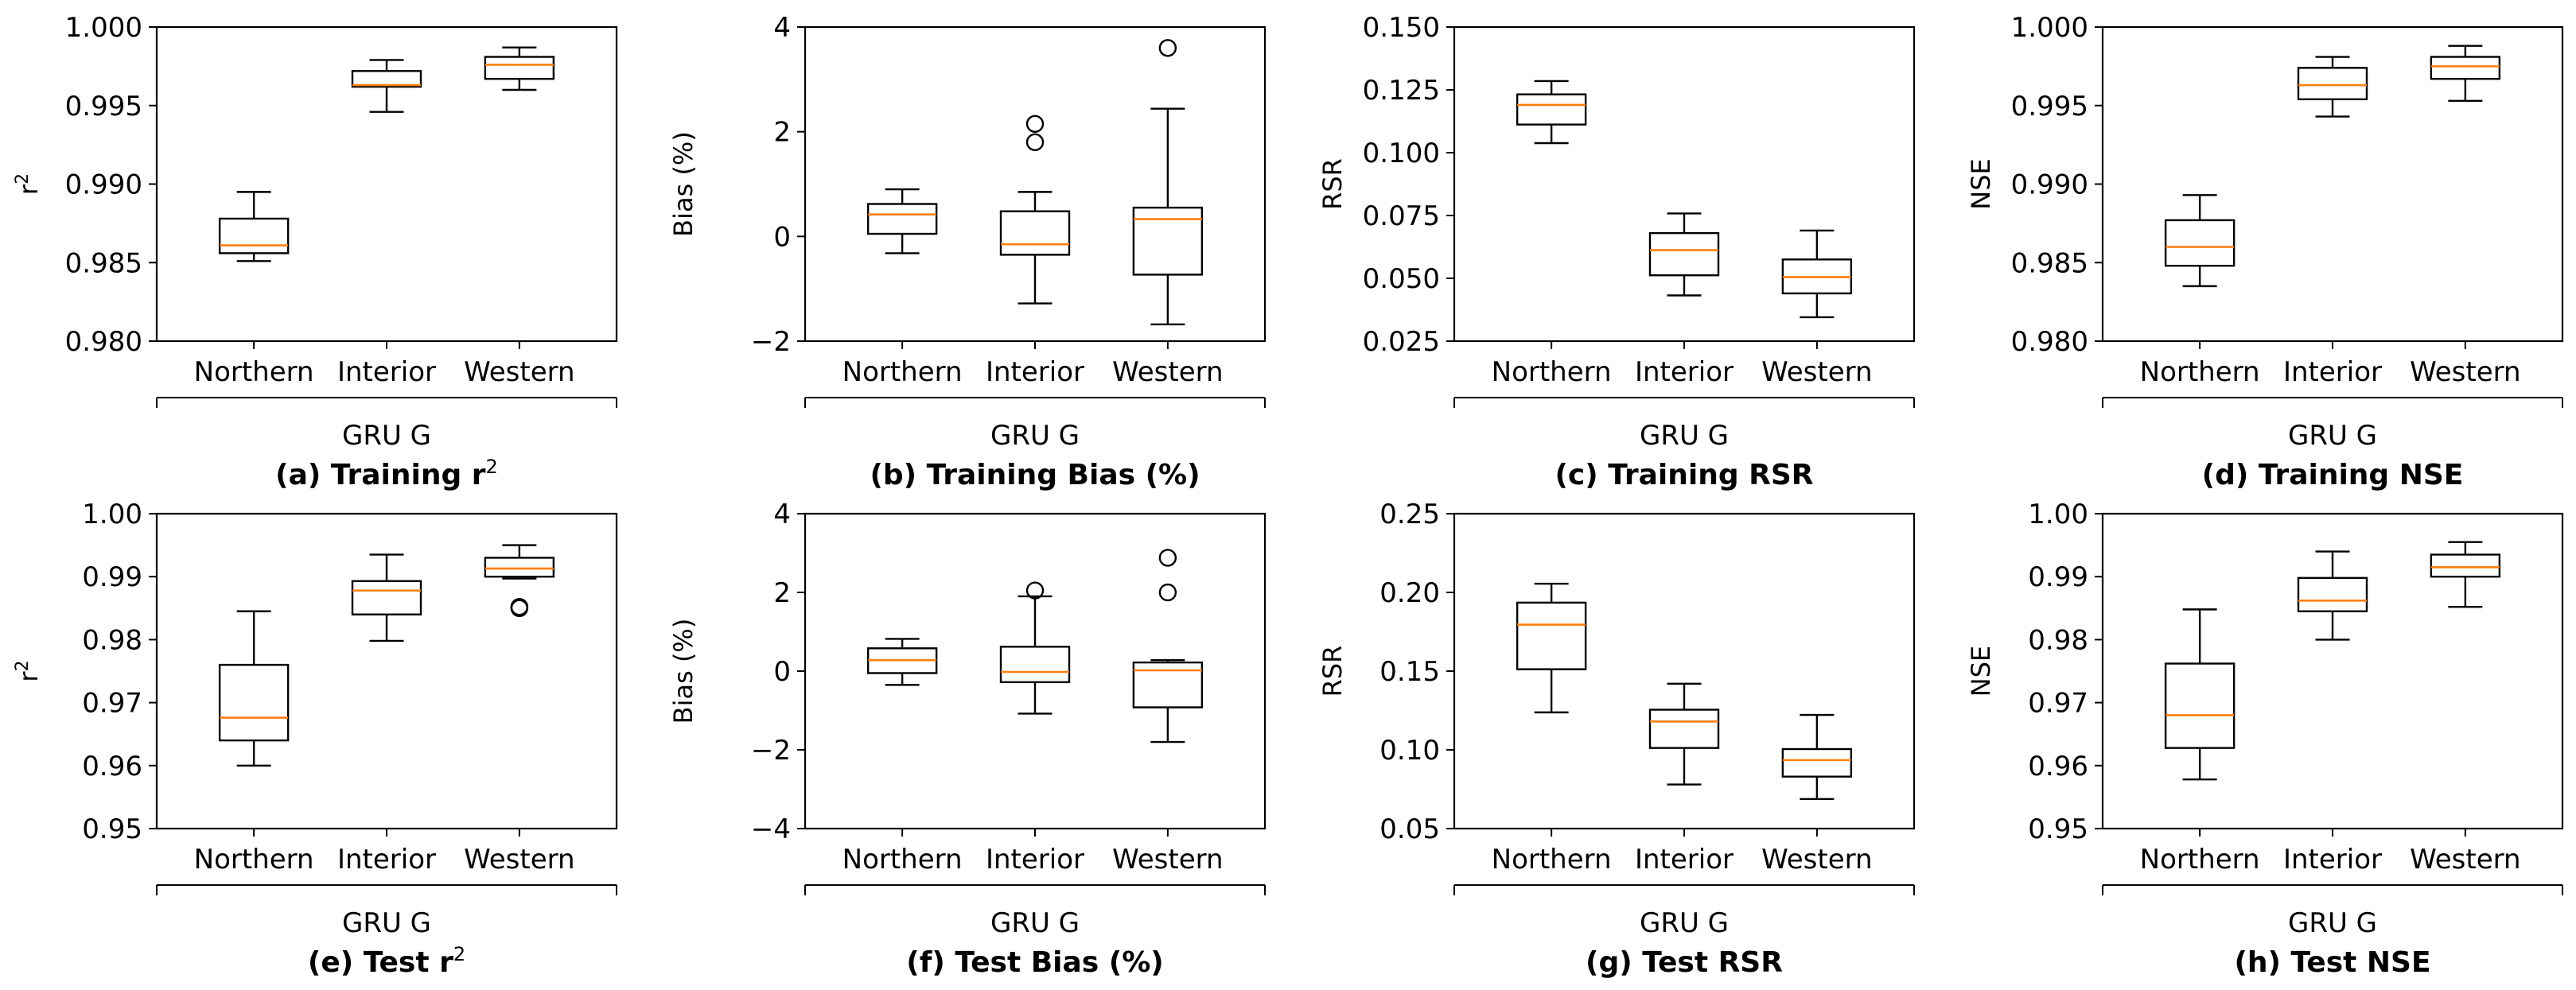  What do you see at coordinates (1981, 183) in the screenshot?
I see `y-axis-label: NSE` at bounding box center [1981, 183].